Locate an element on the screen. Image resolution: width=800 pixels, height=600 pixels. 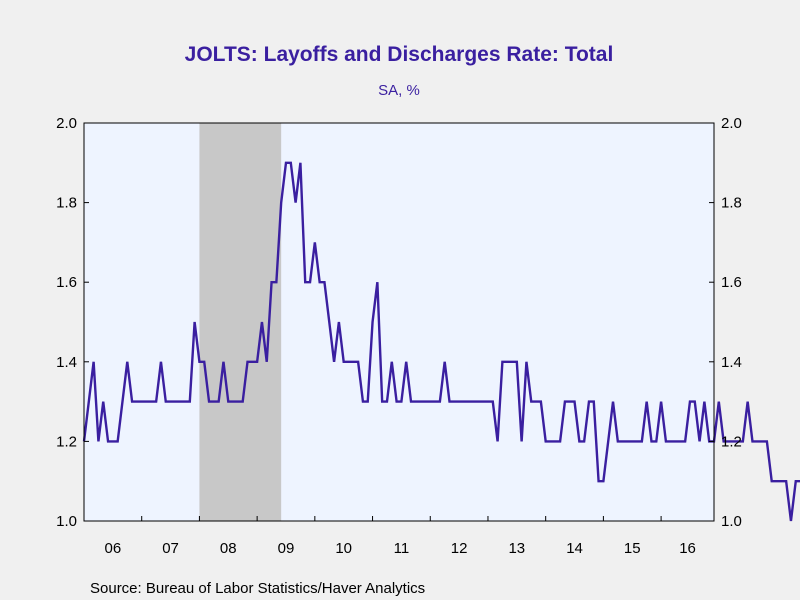
y-tick-label-right: 1.0 is located at coordinates (731, 521).